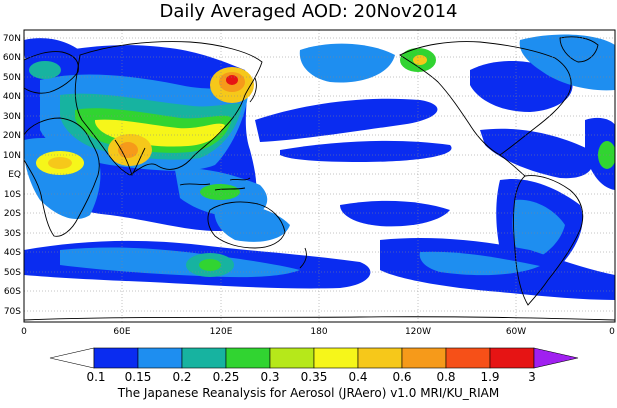 This screenshot has width=617, height=408. What do you see at coordinates (366, 151) in the screenshot?
I see `aod-region-eq-pacific` at bounding box center [366, 151].